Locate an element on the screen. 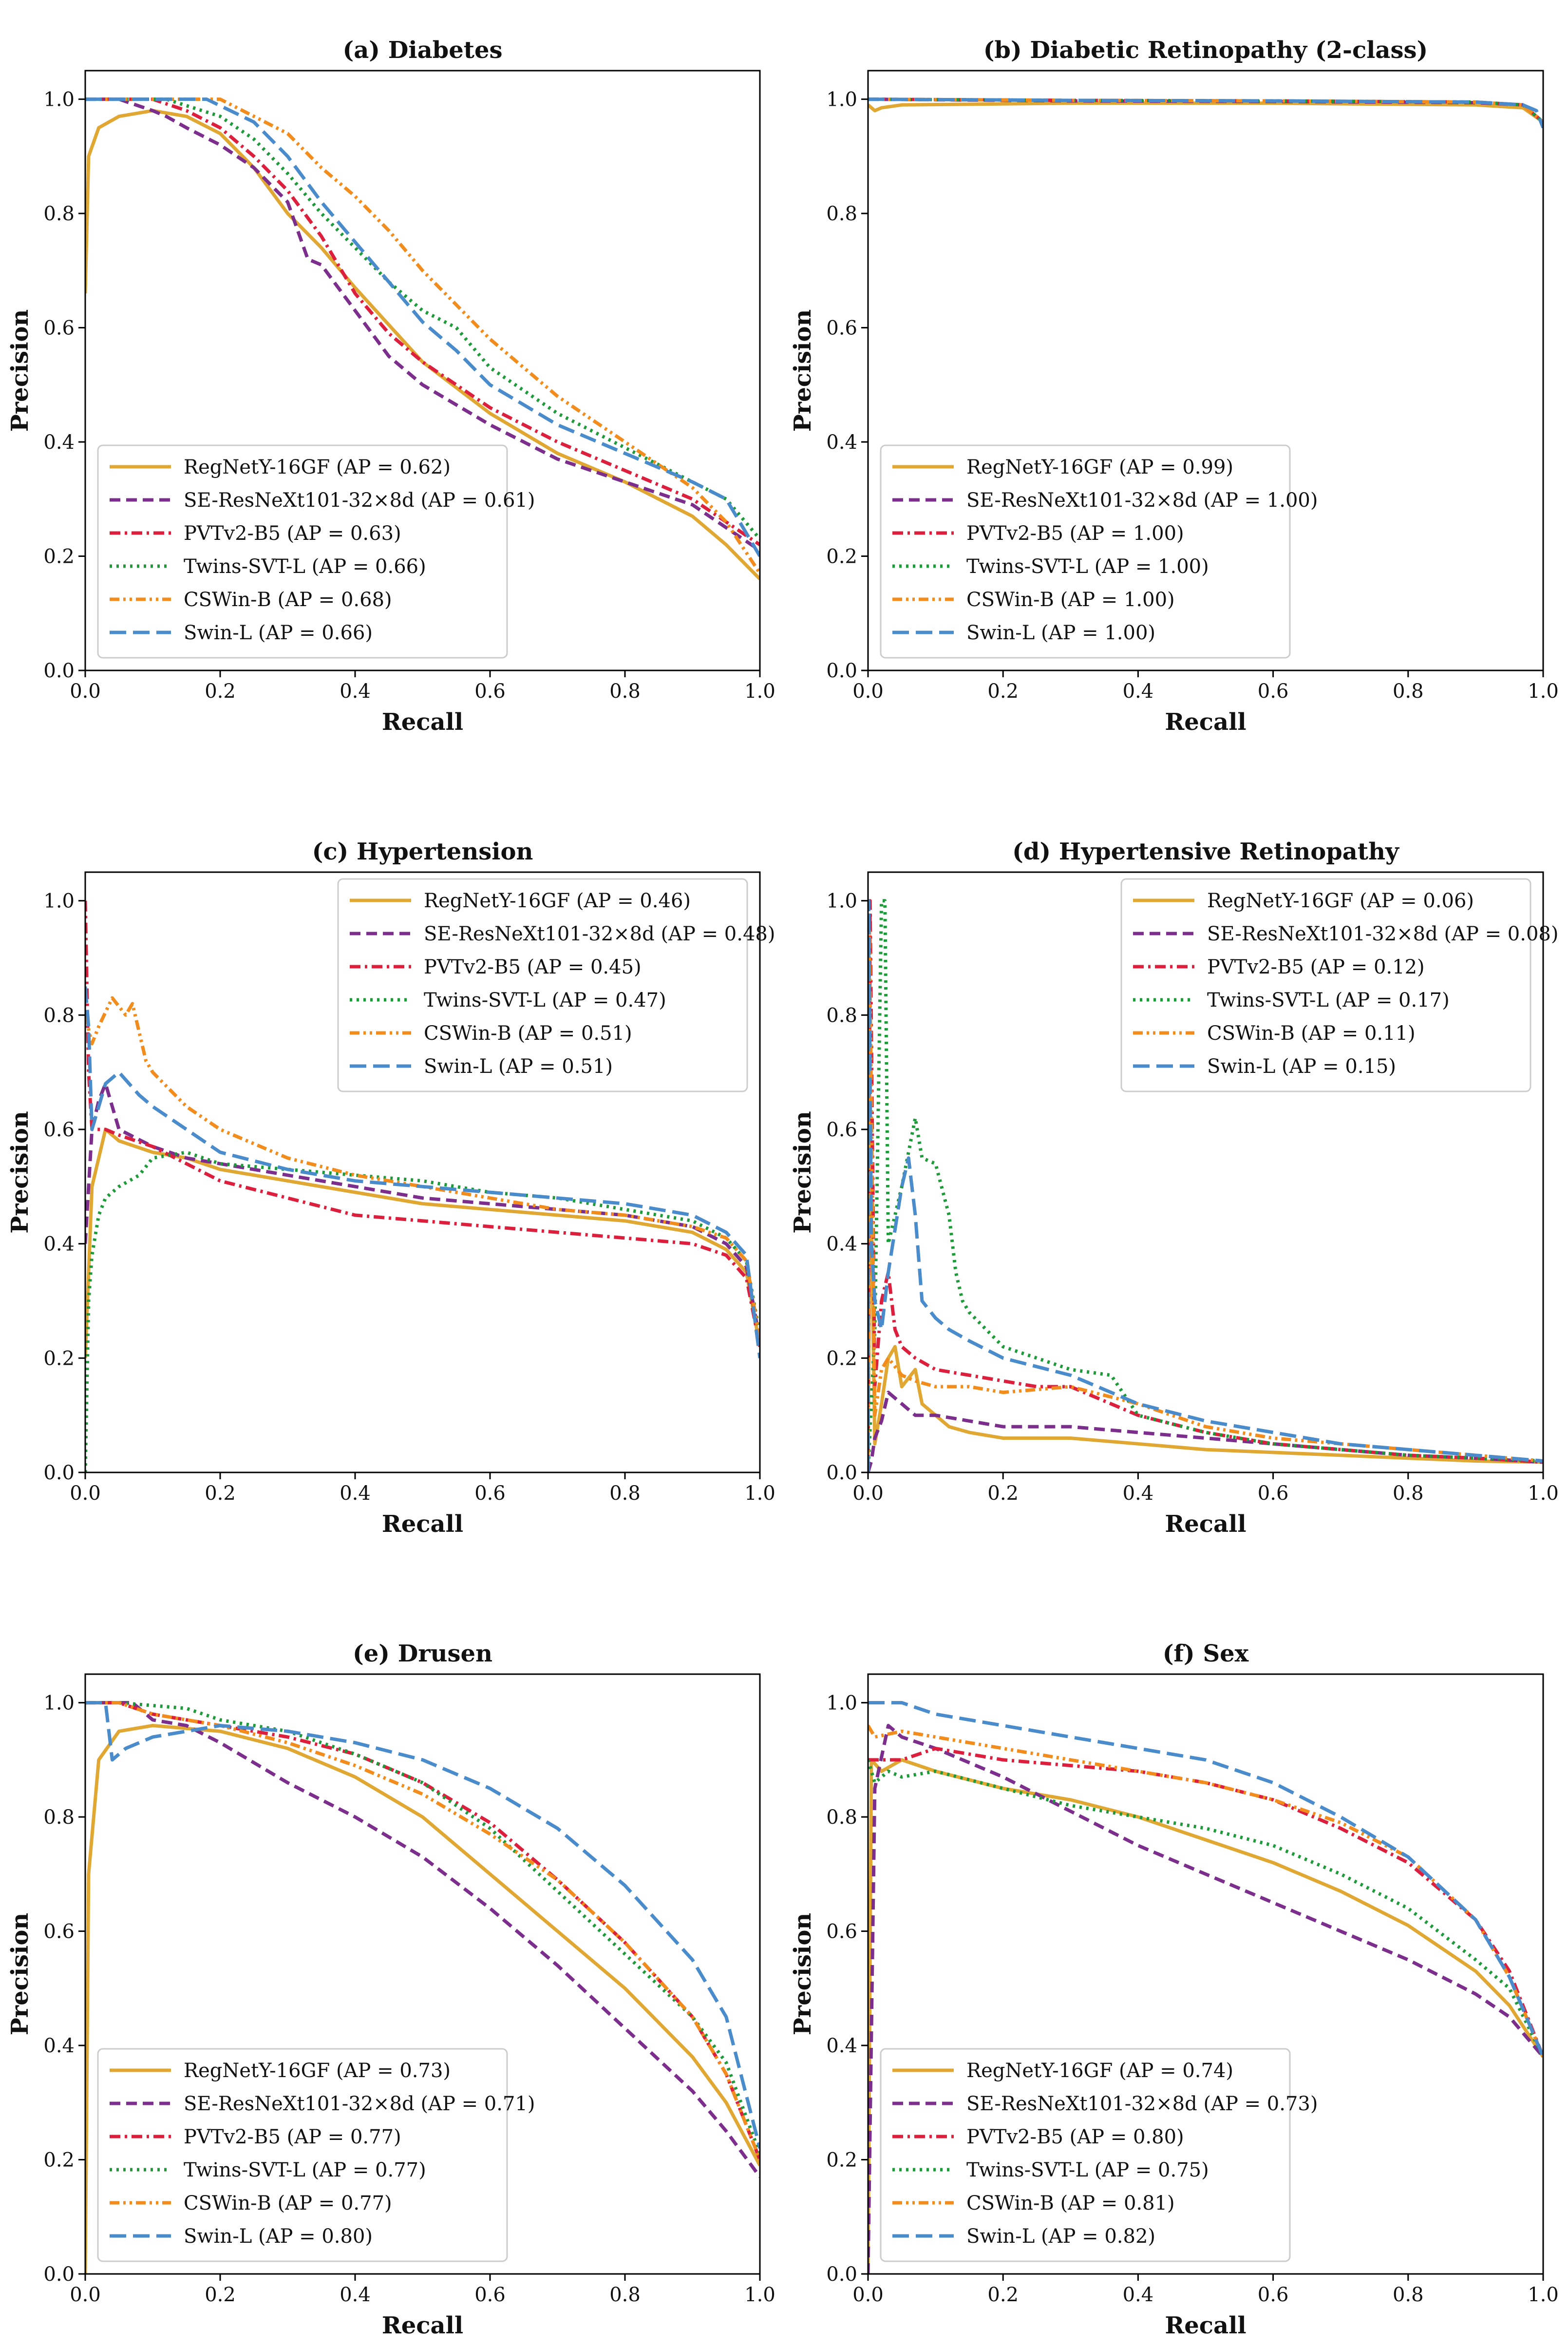 The image size is (1568, 2348). chart-title: (c) Hypertension is located at coordinates (422, 851).